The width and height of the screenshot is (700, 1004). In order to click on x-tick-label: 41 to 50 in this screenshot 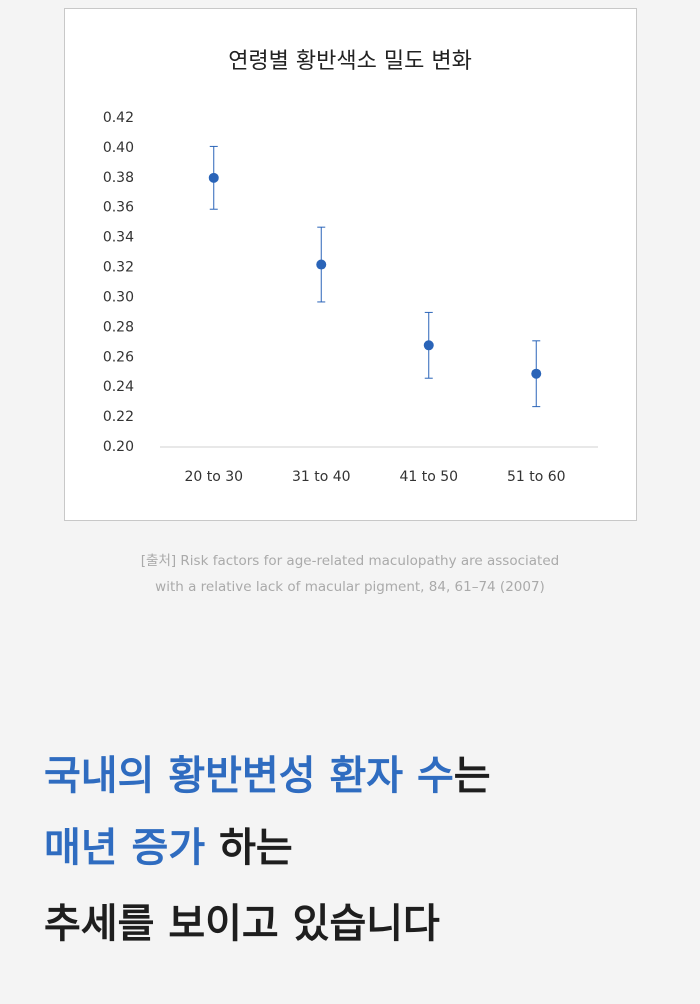, I will do `click(428, 477)`.